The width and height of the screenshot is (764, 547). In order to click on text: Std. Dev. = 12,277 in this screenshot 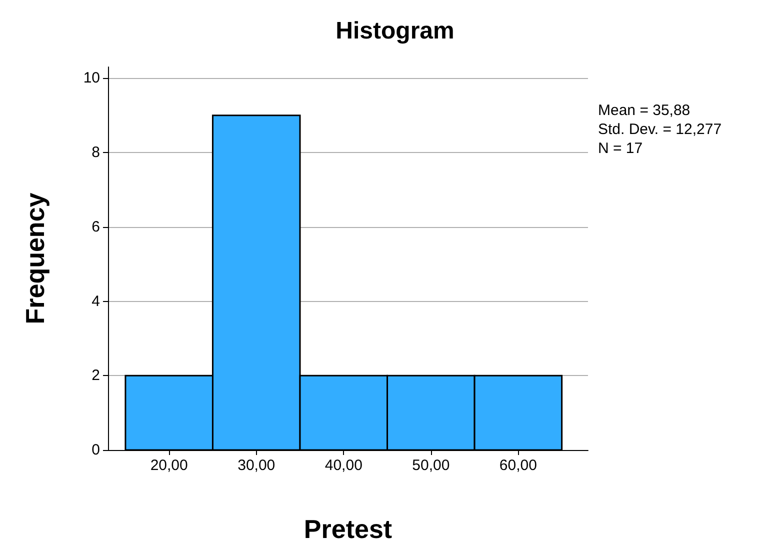, I will do `click(660, 129)`.